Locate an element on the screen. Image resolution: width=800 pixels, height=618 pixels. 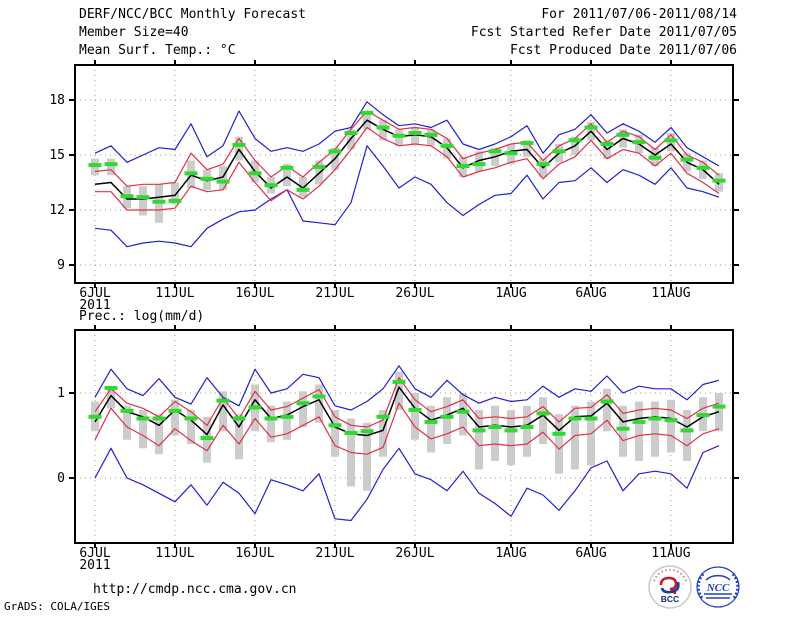
ncc-logo: NCC is located at coordinates (718, 587).